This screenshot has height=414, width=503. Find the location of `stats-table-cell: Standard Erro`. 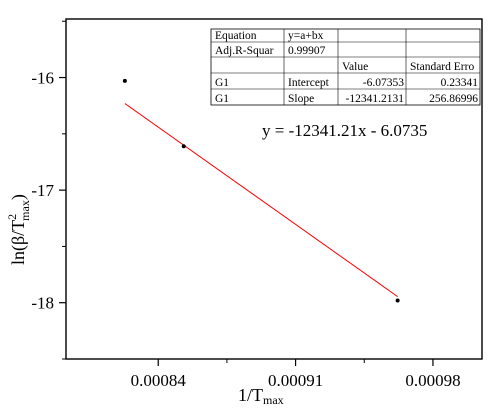

stats-table-cell: Standard Erro is located at coordinates (442, 67).